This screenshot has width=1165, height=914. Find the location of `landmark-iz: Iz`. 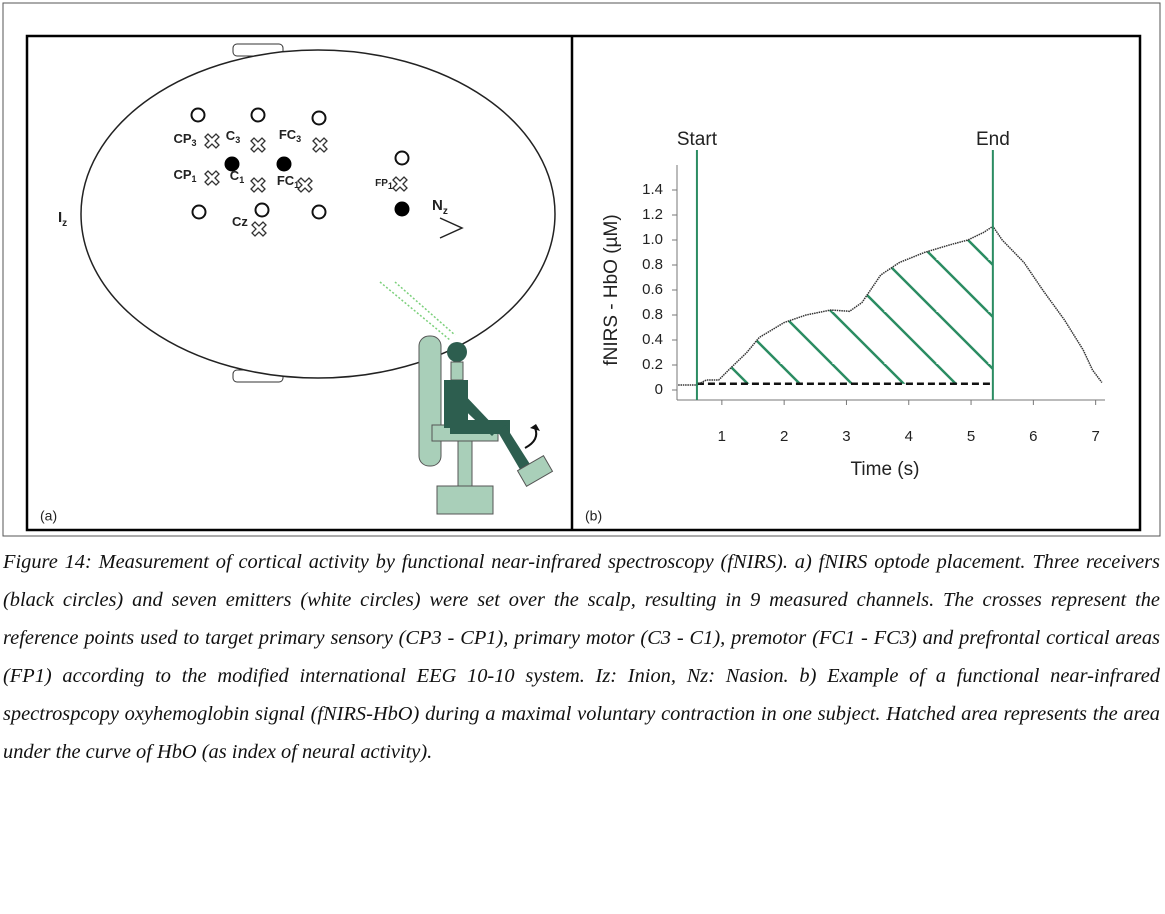

landmark-iz: Iz is located at coordinates (62, 219).